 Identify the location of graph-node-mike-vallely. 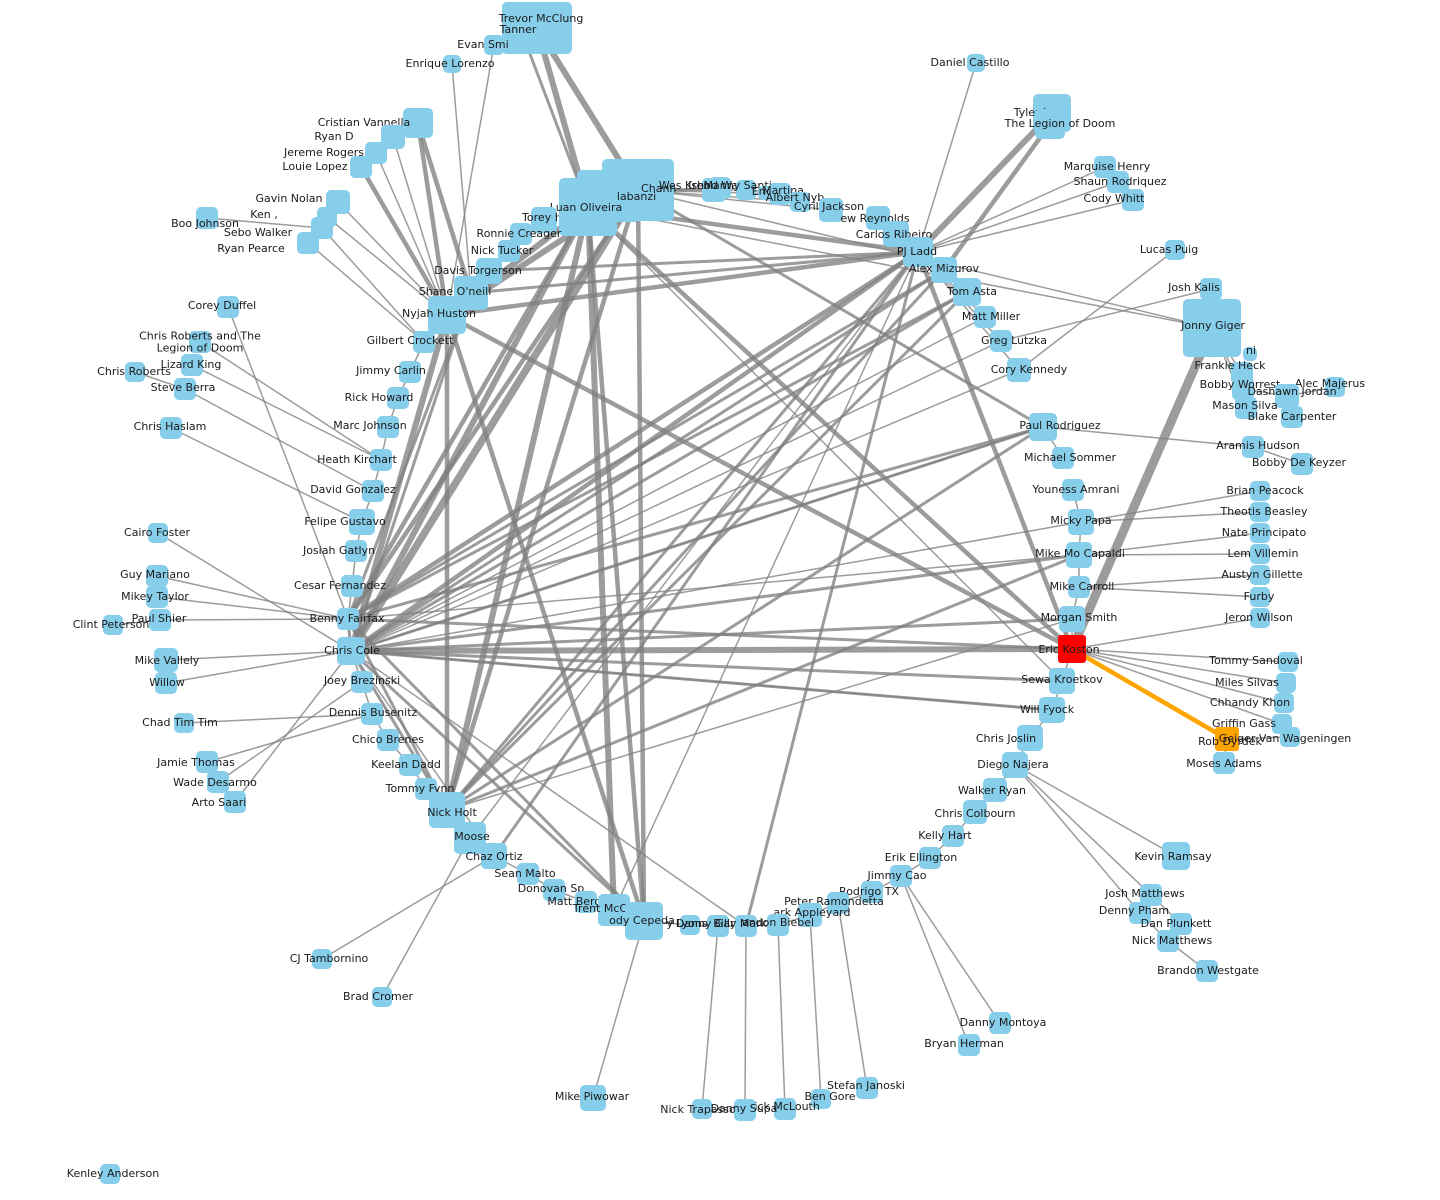
(166, 660).